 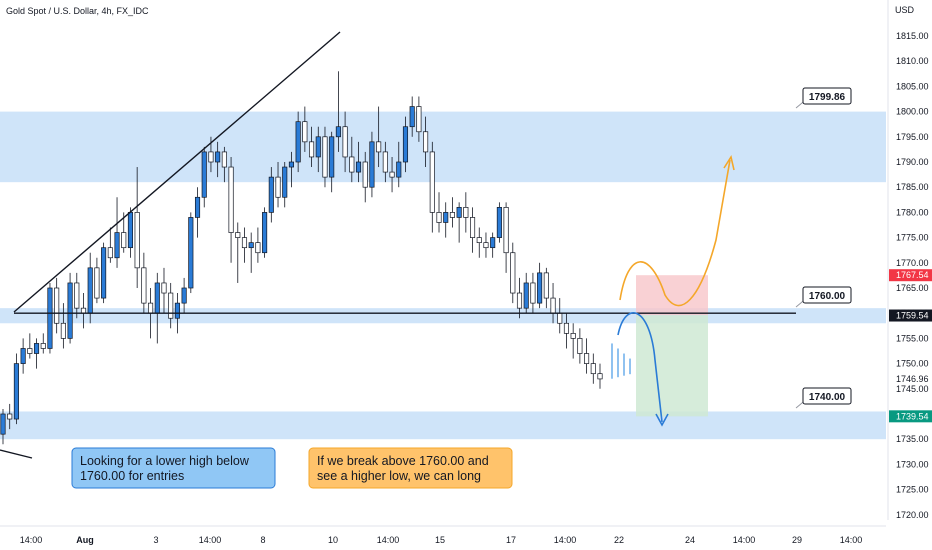 I want to click on chart-title: Gold Spot / U.S. Dollar, 4h, FX_IDC, so click(x=77, y=11).